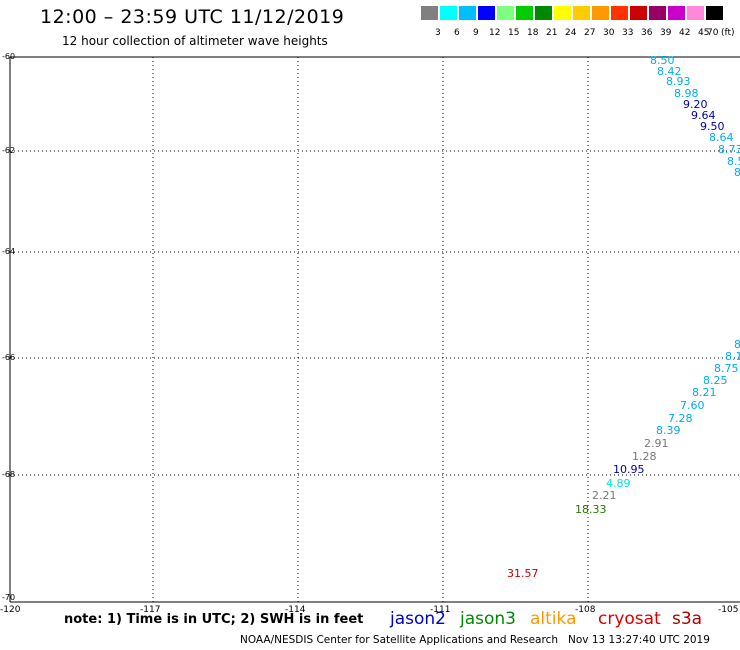 This screenshot has width=740, height=650. I want to click on wave-height-label: 4.89, so click(618, 483).